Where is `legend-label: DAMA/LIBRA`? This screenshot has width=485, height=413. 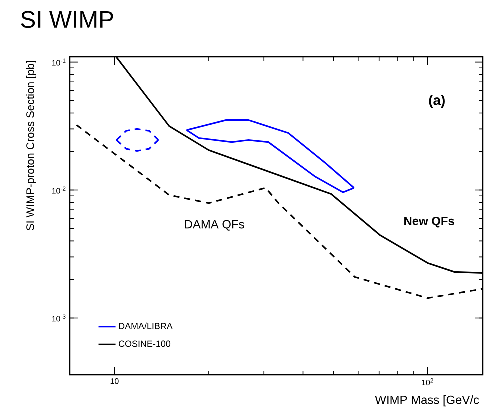 legend-label: DAMA/LIBRA is located at coordinates (146, 326).